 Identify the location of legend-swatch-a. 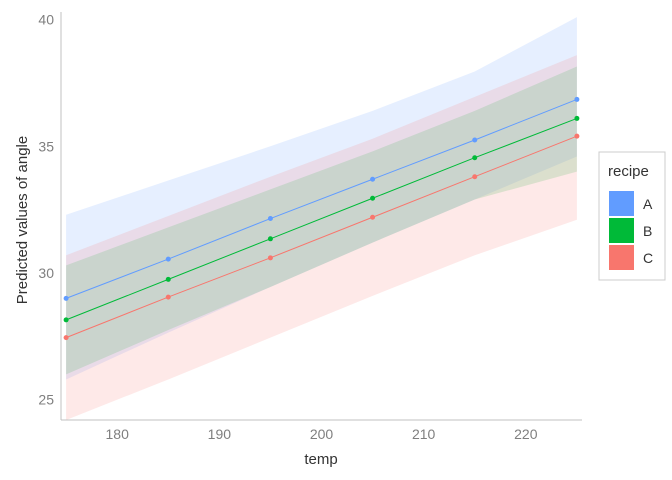
(621, 203).